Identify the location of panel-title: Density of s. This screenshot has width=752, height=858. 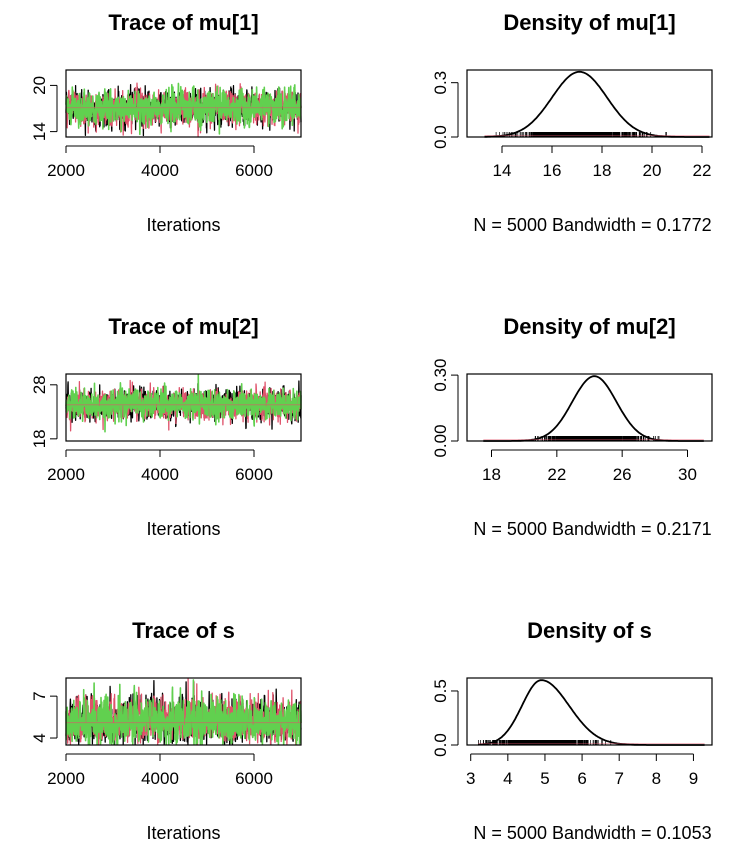
(589, 630).